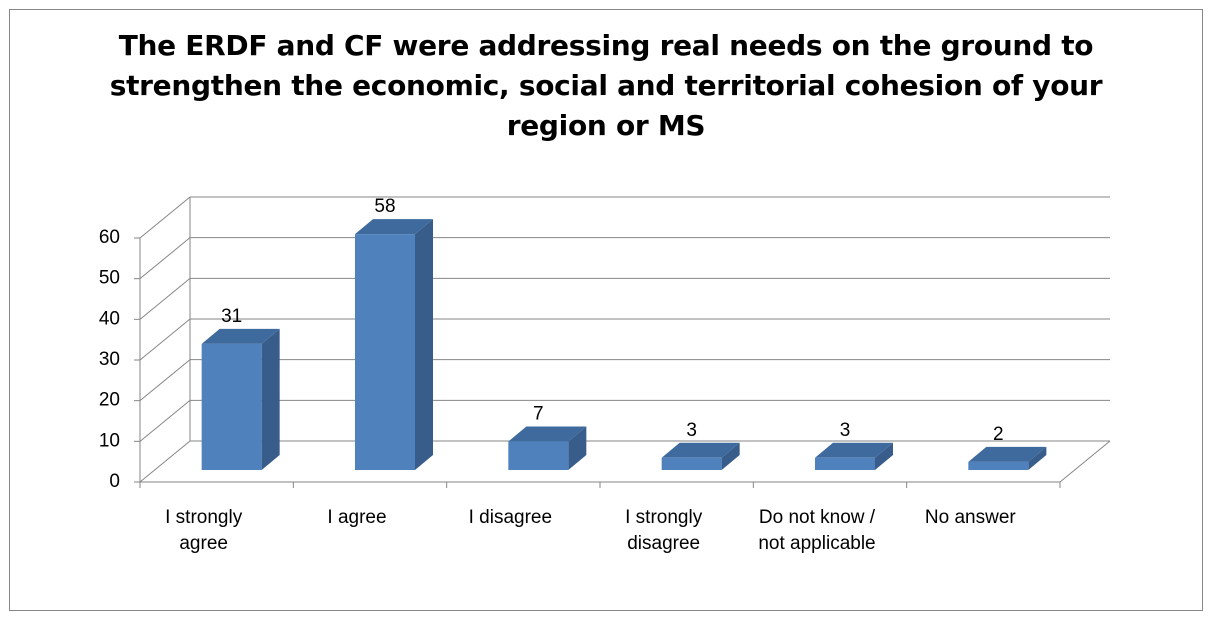 Image resolution: width=1212 pixels, height=619 pixels. I want to click on y-tick-label: 60, so click(109, 237).